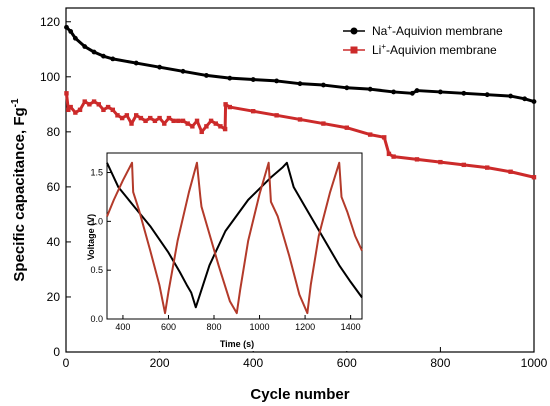 This screenshot has width=550, height=406. What do you see at coordinates (299, 394) in the screenshot?
I see `x-axis-title: Cycle number` at bounding box center [299, 394].